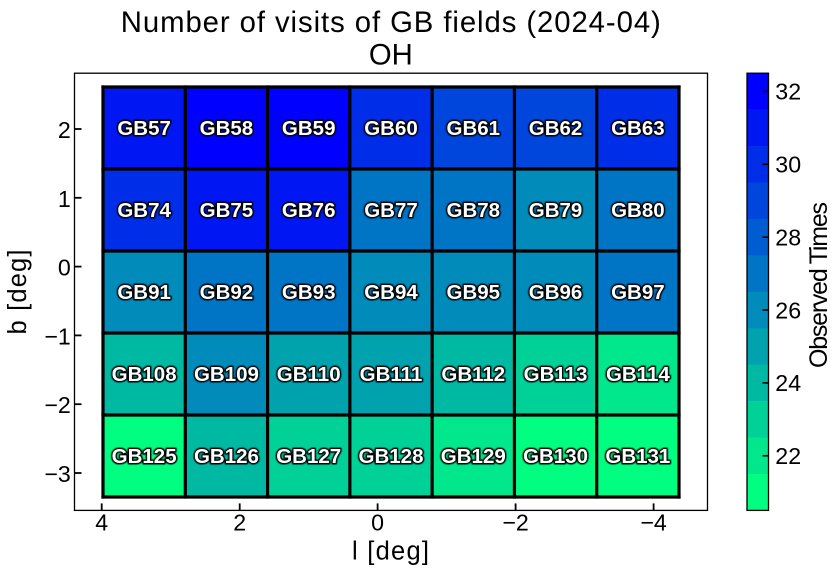 This screenshot has width=835, height=580. Describe the element at coordinates (57, 336) in the screenshot. I see `svg-text: −1` at that location.